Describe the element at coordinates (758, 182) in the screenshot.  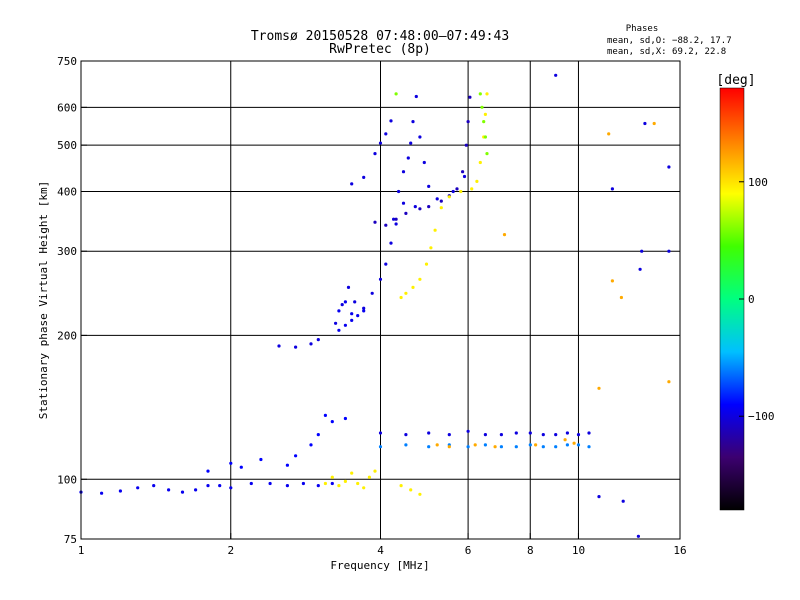
I see `colorbar-tick-label: 100` at that location.